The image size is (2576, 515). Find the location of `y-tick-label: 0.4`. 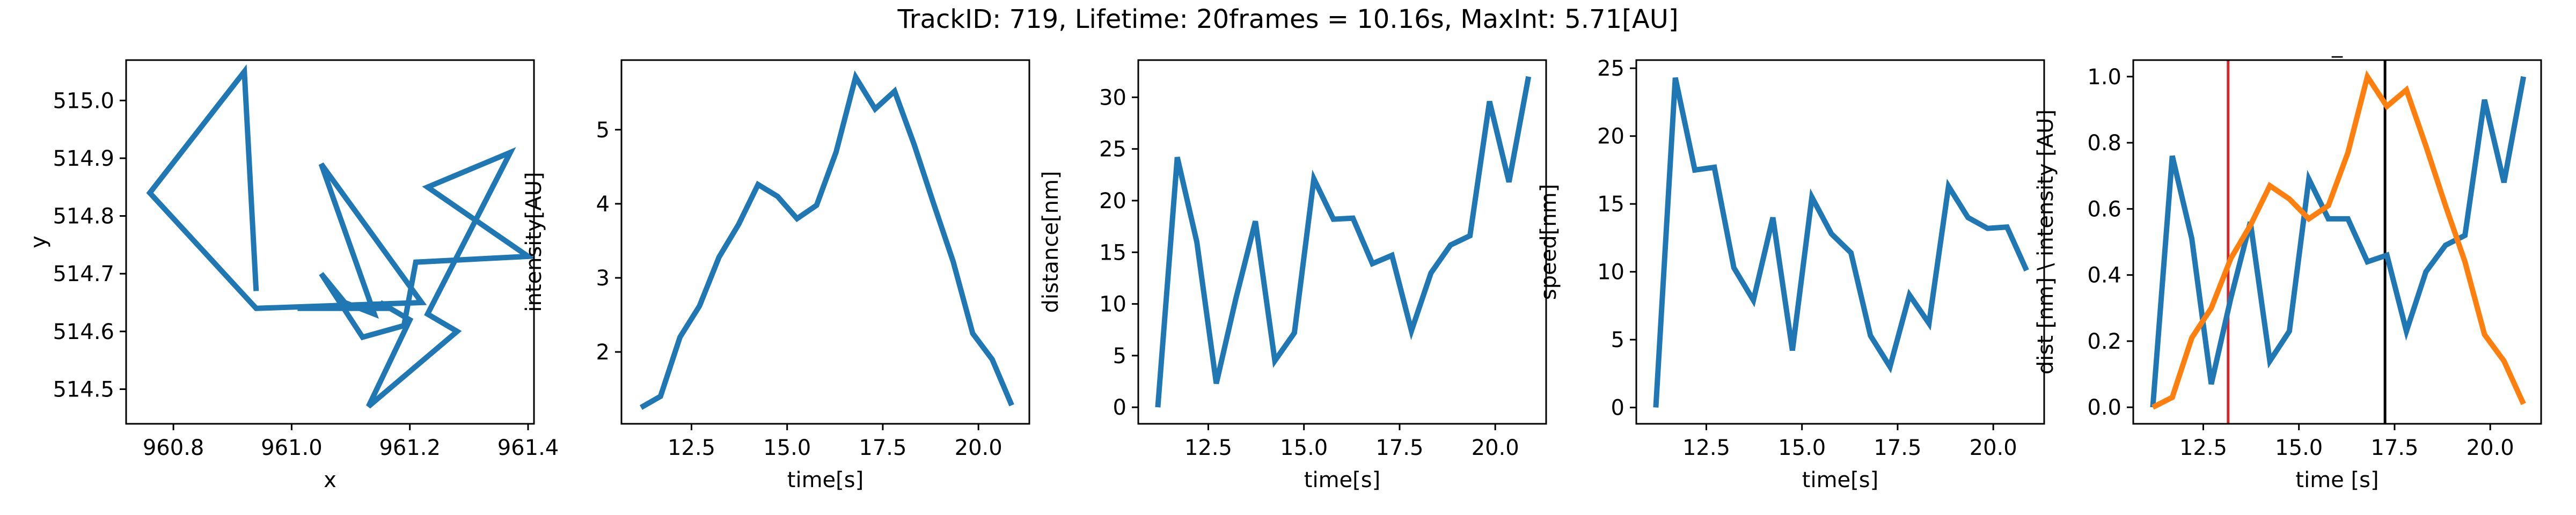

y-tick-label: 0.4 is located at coordinates (2104, 276).